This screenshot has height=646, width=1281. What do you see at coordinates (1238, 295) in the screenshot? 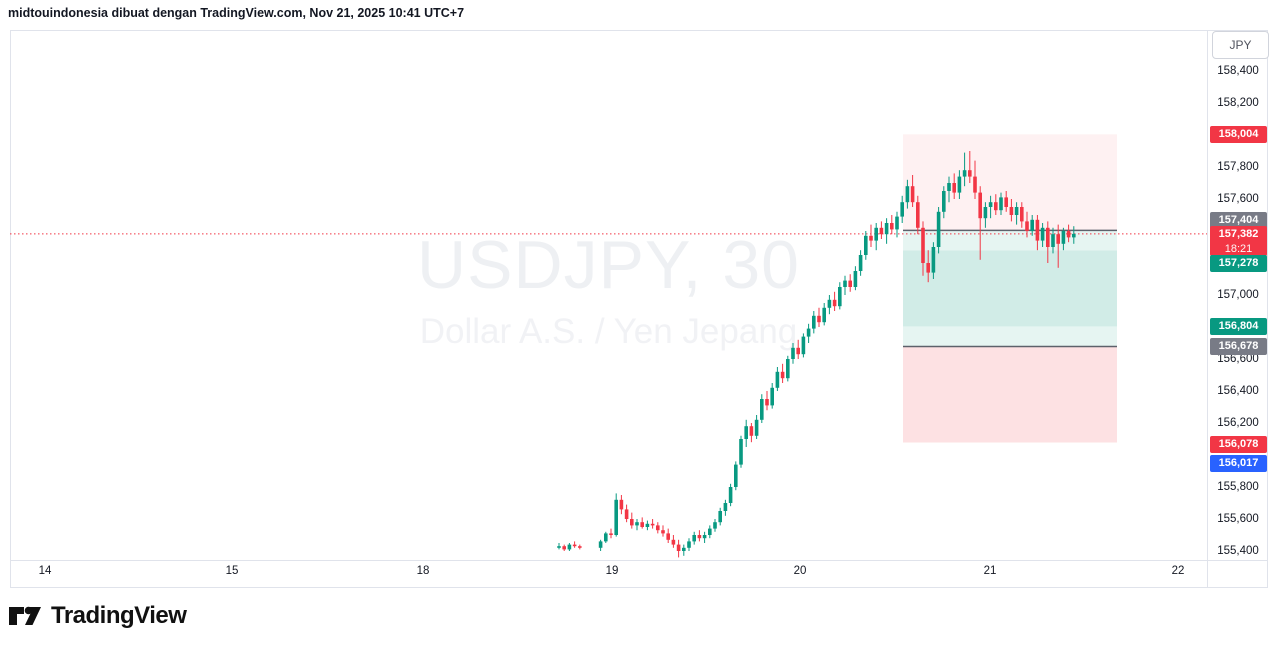
I see `price-tick-label: 157,000` at bounding box center [1238, 295].